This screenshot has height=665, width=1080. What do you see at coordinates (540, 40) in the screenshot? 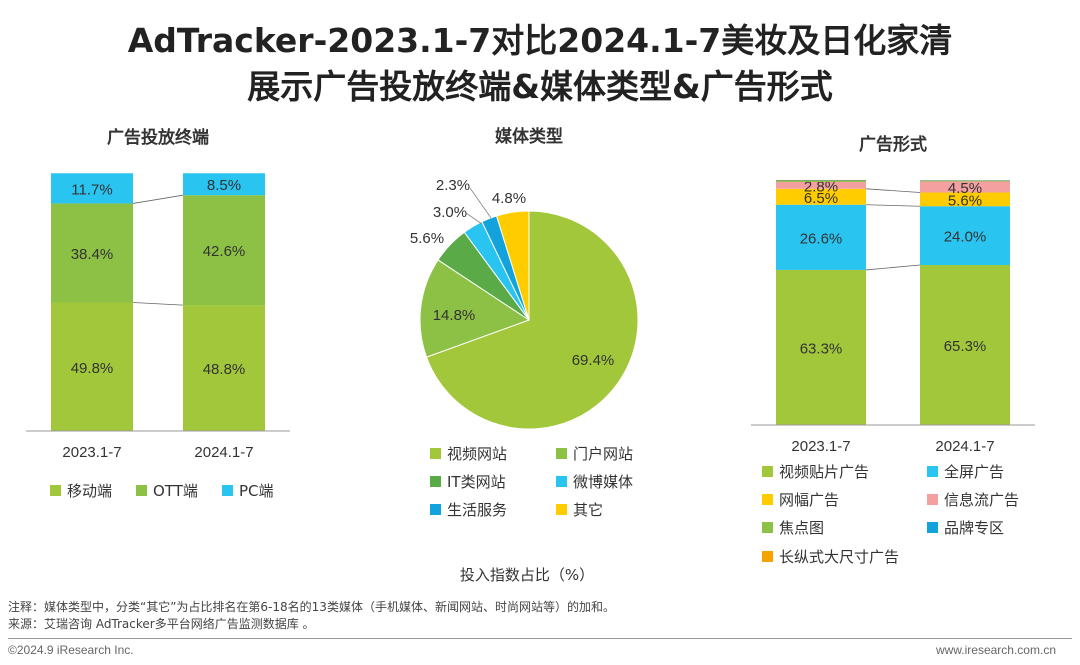
I see `chart-title-line1: AdTracker-2023.1-7对比2024.1-7美妆及日化家清` at bounding box center [540, 40].